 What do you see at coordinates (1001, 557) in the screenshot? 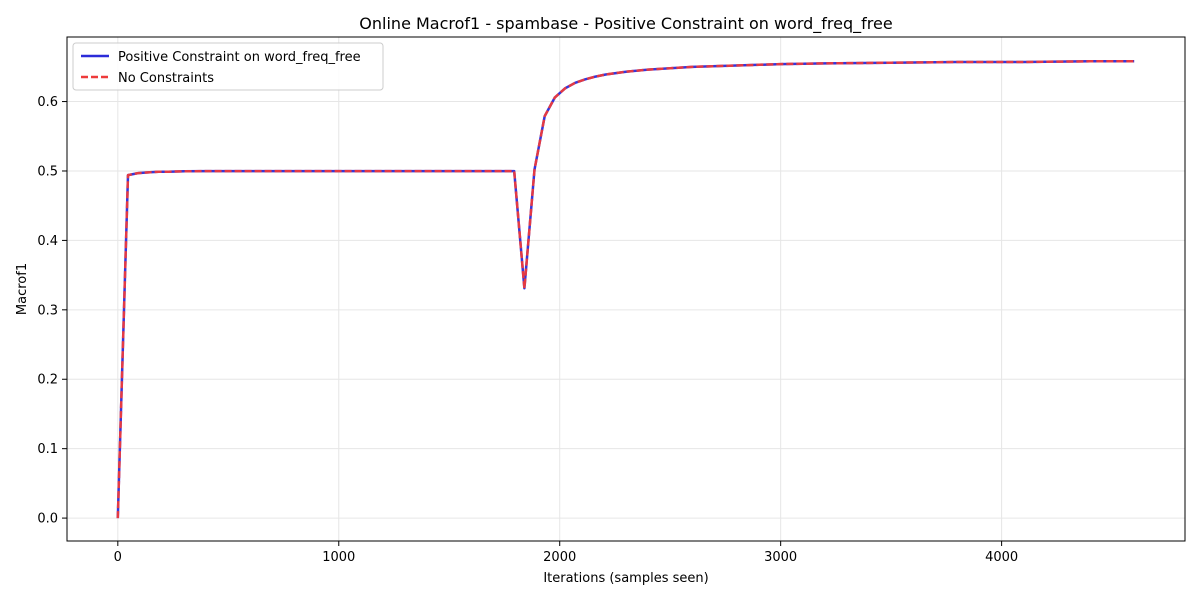
I see `x-tick-label: 4000` at bounding box center [1001, 557].